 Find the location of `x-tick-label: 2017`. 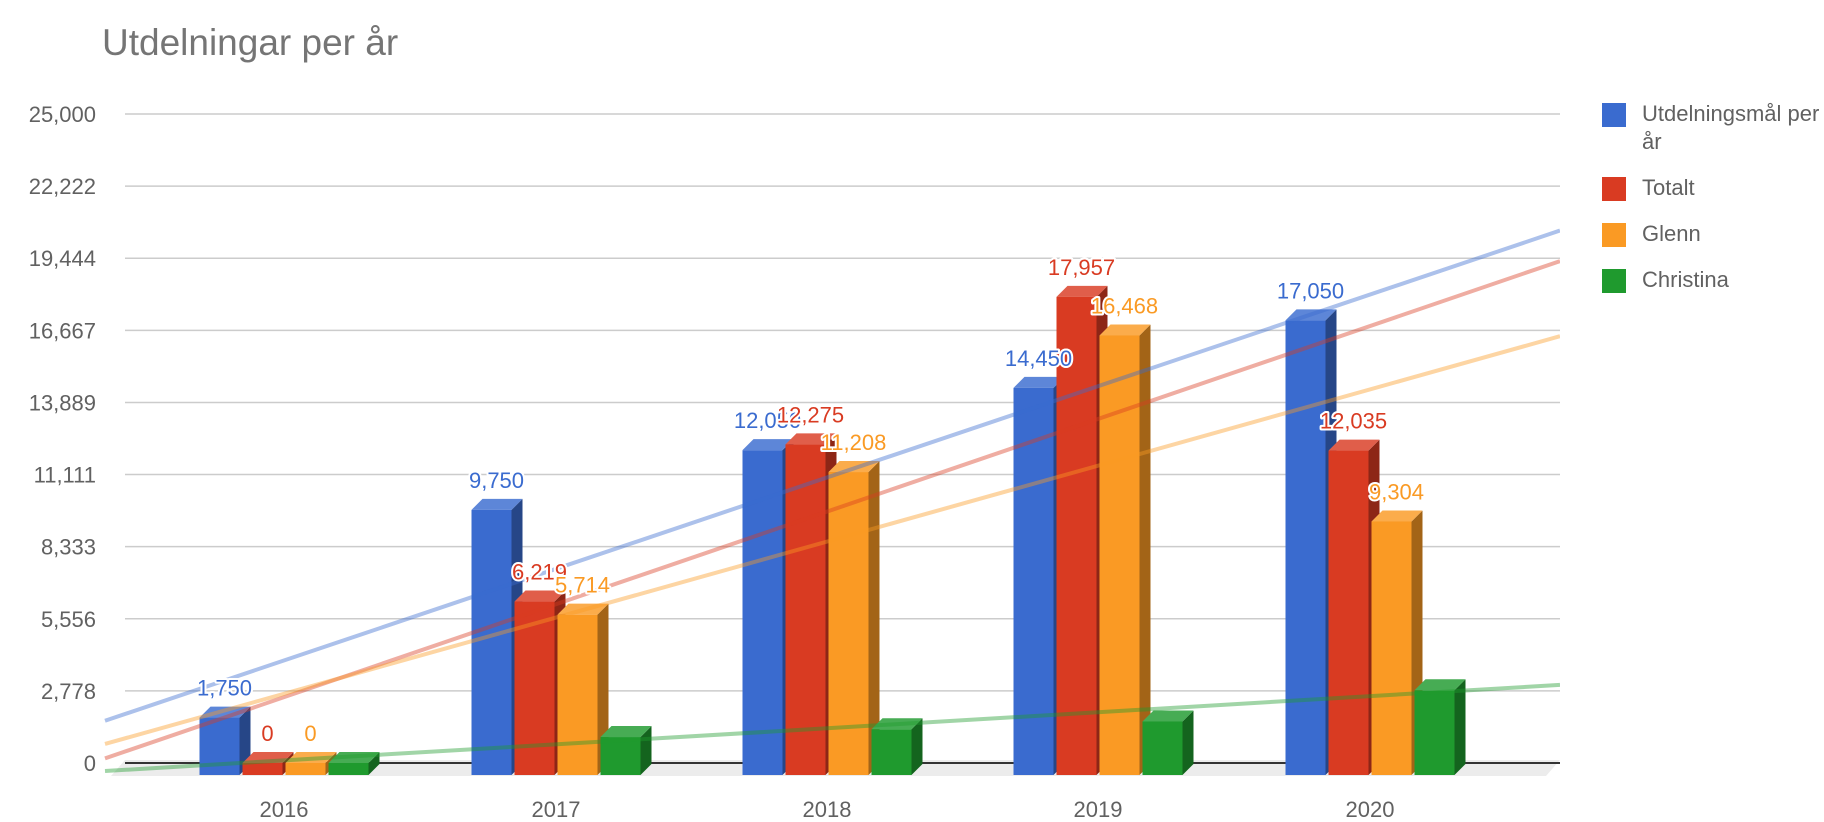

x-tick-label: 2017 is located at coordinates (556, 809).